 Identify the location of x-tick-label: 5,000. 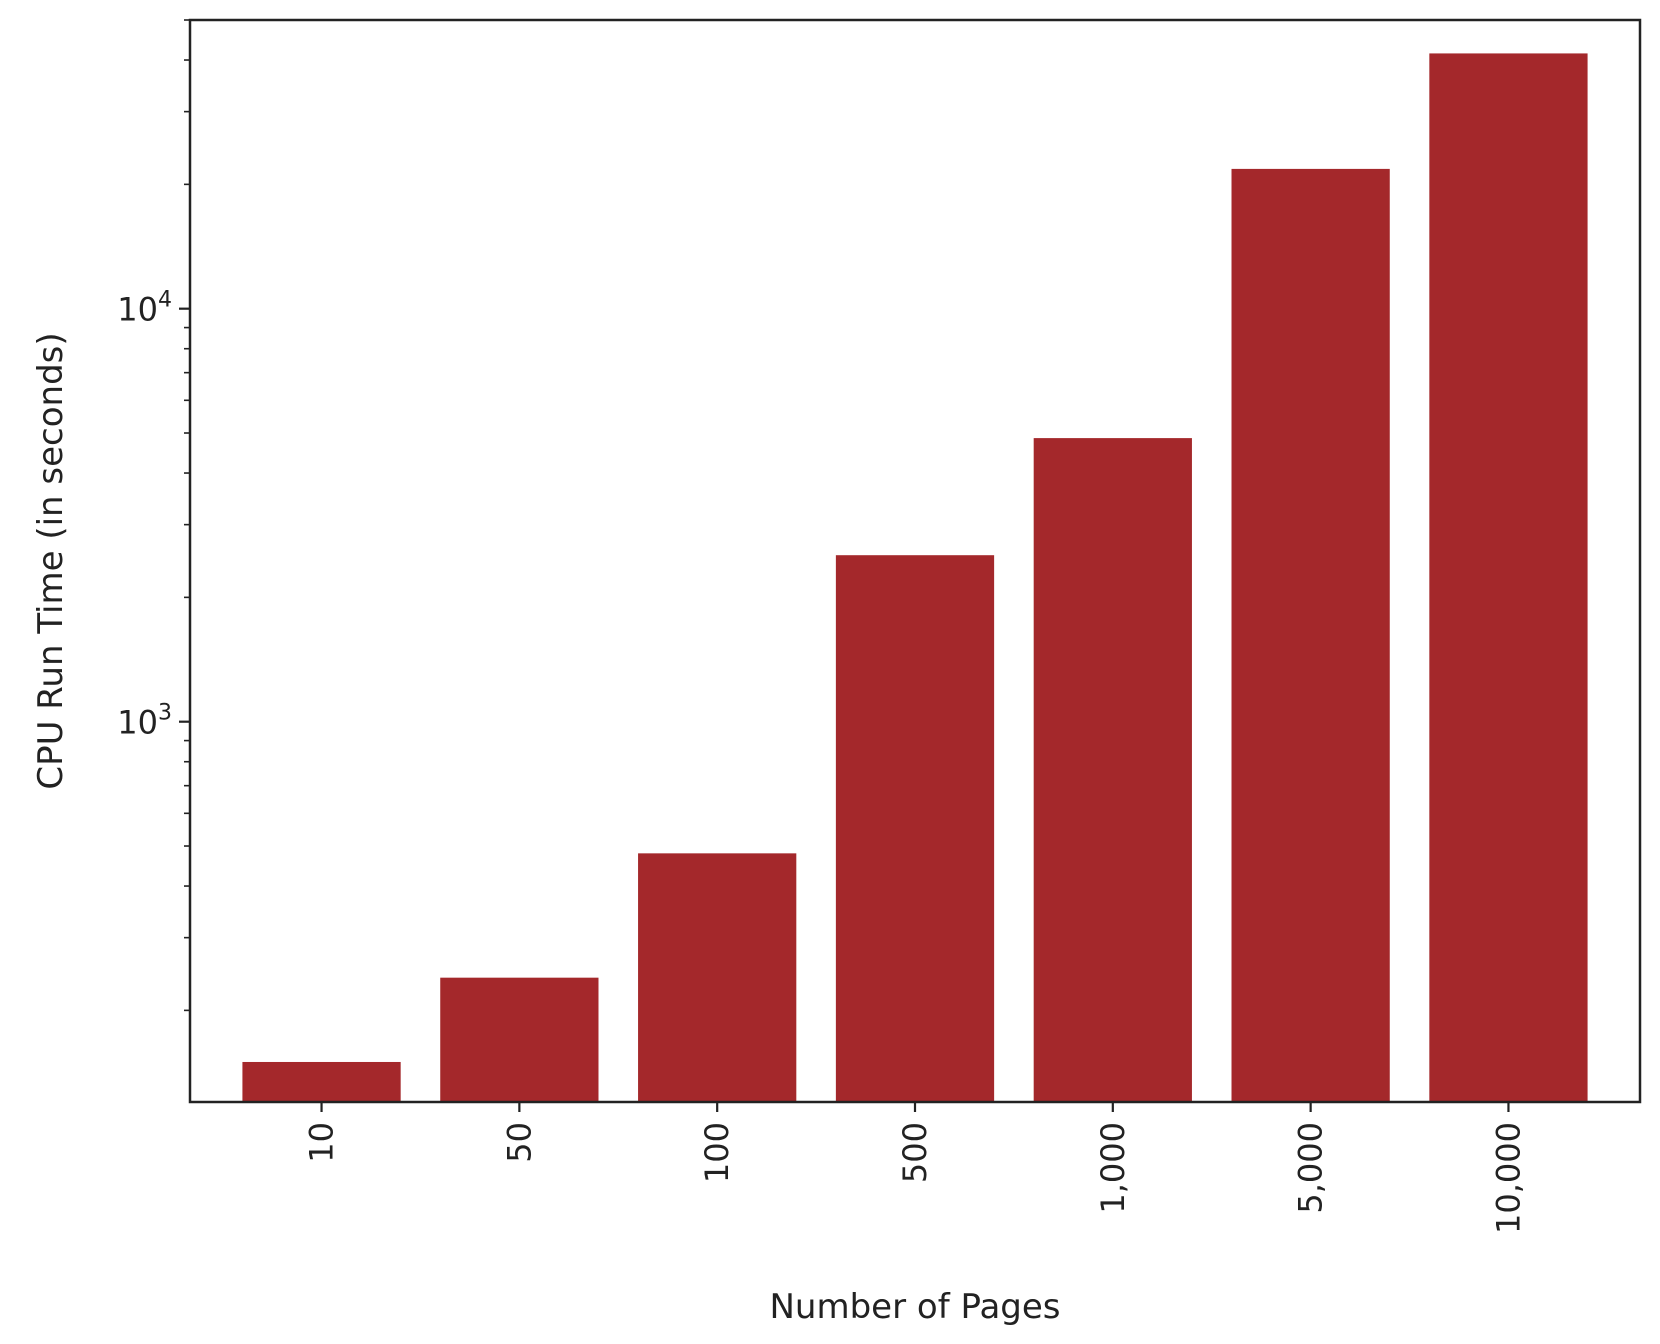
(1311, 1168).